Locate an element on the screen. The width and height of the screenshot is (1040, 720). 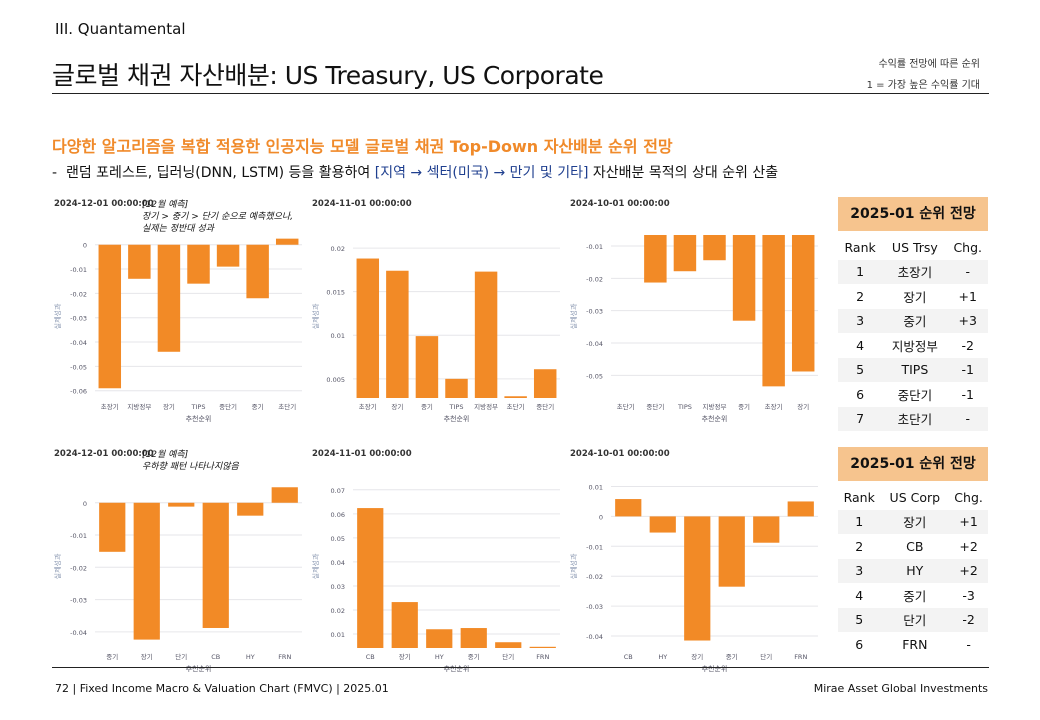
bullet-text: 자산배분 목적의 상대 순위 산출 is located at coordinates (685, 173).